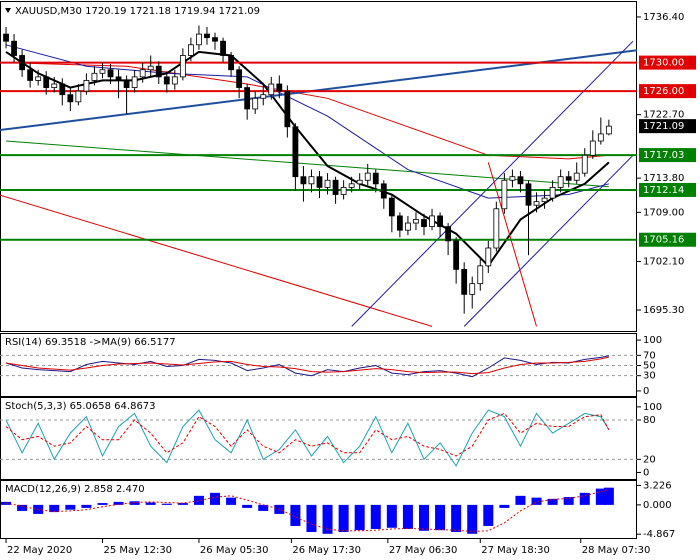 The width and height of the screenshot is (700, 560). Describe the element at coordinates (137, 550) in the screenshot. I see `x-tick-label: 25 May 12:30` at that location.